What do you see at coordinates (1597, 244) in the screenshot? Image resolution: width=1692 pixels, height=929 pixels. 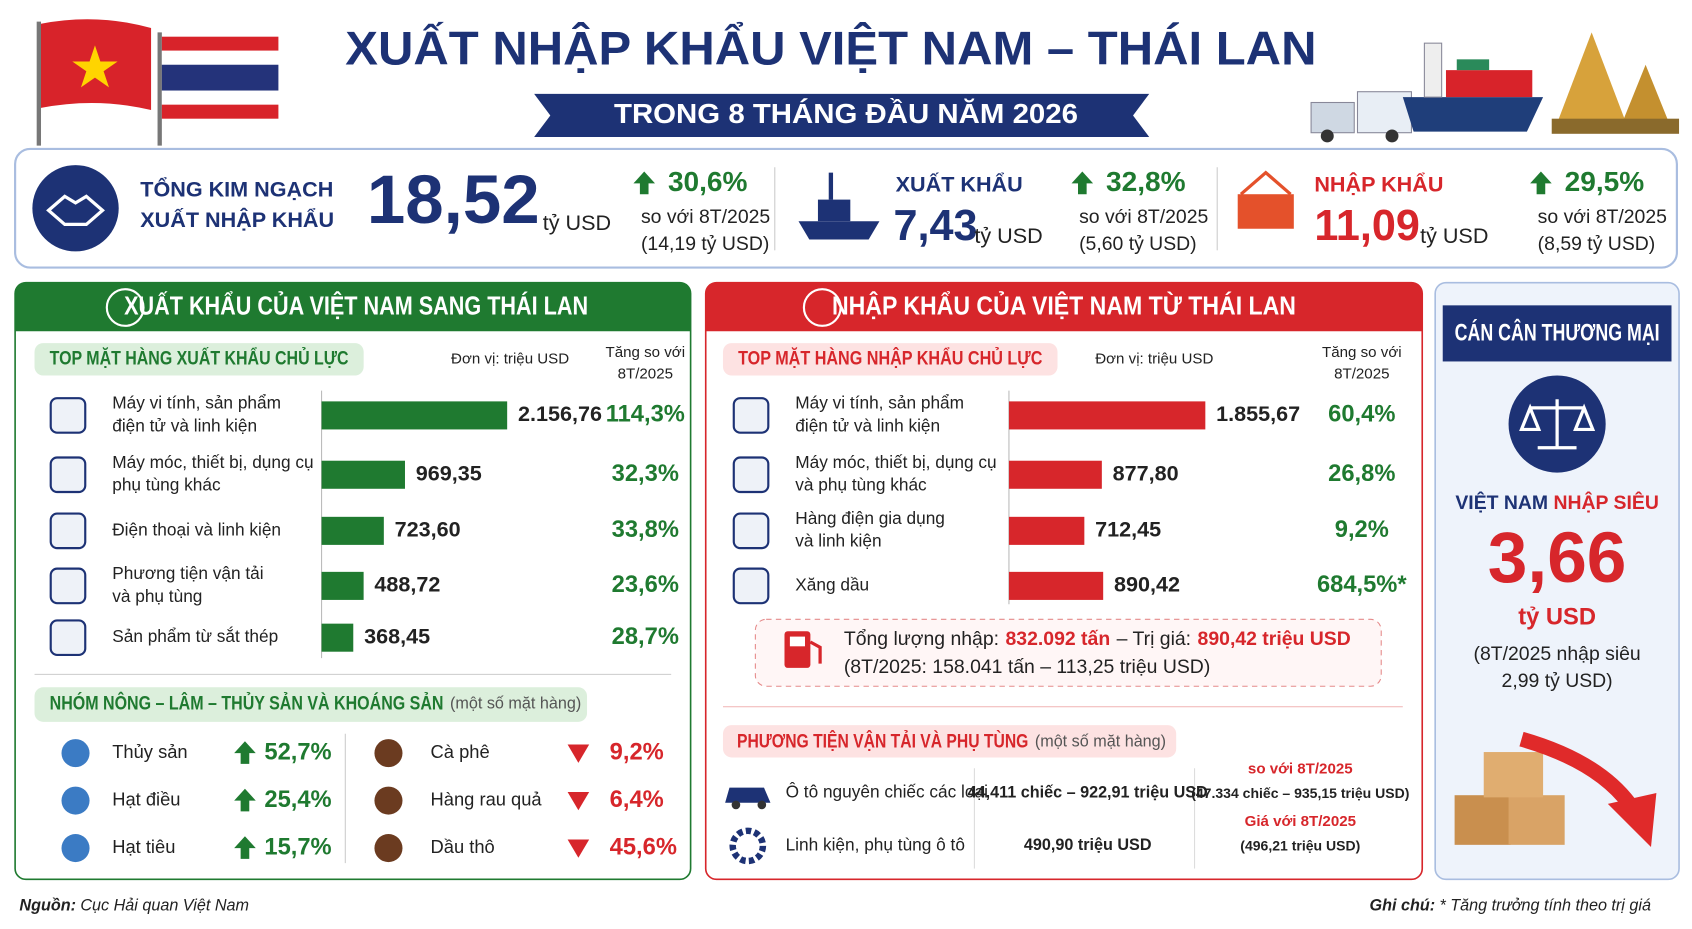 I see `summary-previous: (8,59 tỷ USD)` at bounding box center [1597, 244].